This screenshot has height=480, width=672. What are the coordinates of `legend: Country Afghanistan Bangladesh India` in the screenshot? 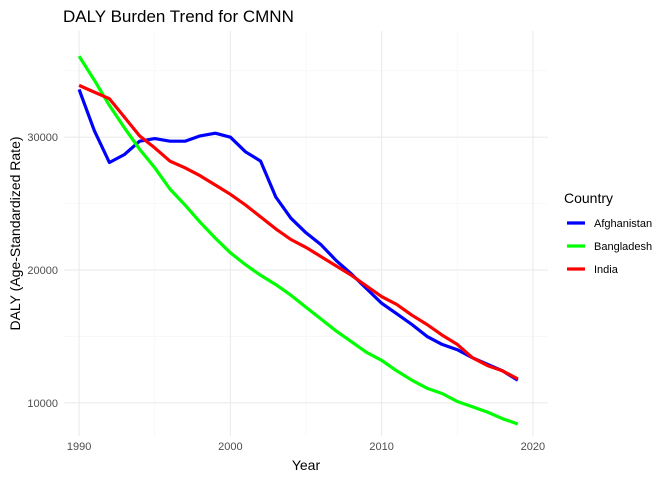 It's located at (608, 233).